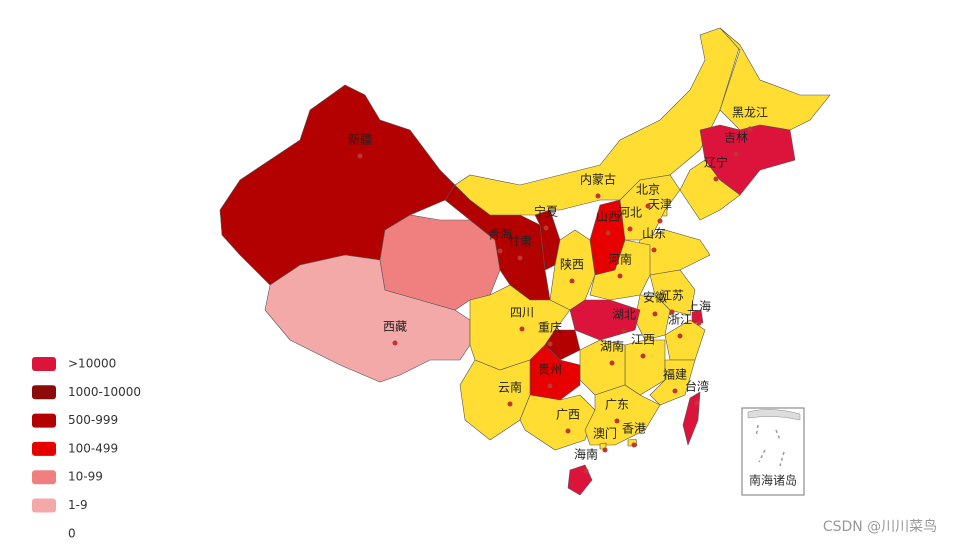  Describe the element at coordinates (608, 217) in the screenshot. I see `province-label: 山西` at that location.